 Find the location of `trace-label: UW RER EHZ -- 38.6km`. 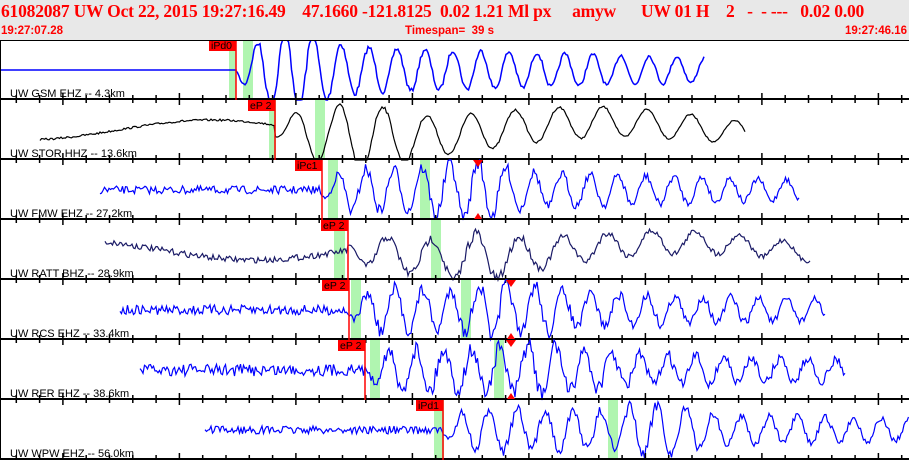

trace-label: UW RER EHZ -- 38.6km is located at coordinates (69, 394).